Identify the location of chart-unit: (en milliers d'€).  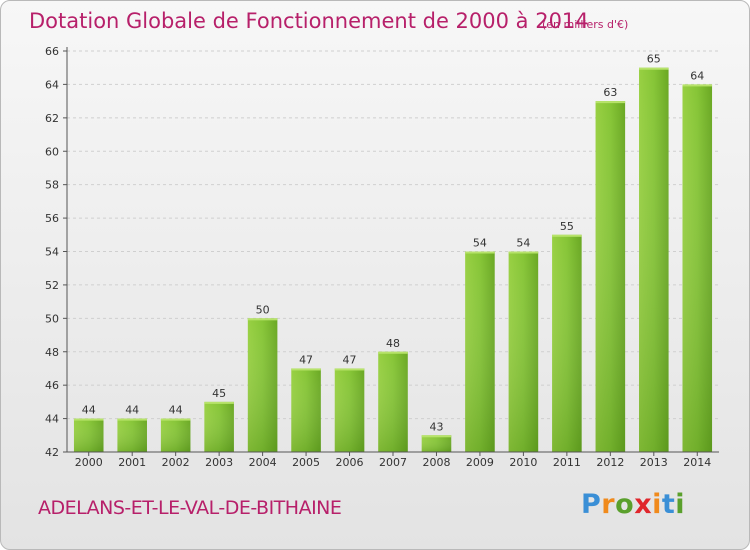
(585, 24).